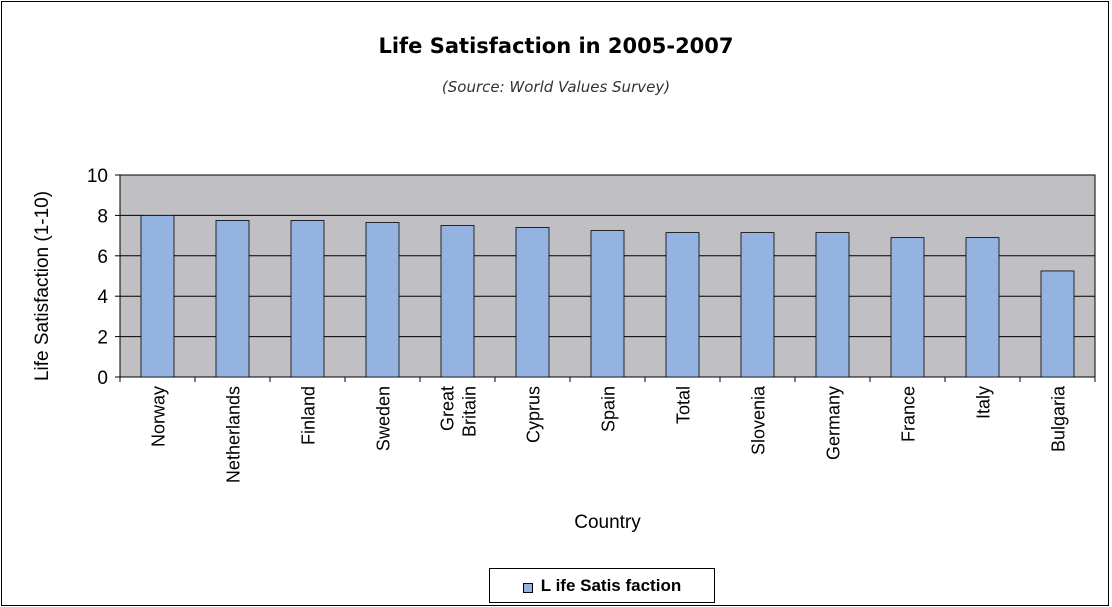 This screenshot has width=1112, height=607. Describe the element at coordinates (102, 378) in the screenshot. I see `y-tick-label: 0` at that location.